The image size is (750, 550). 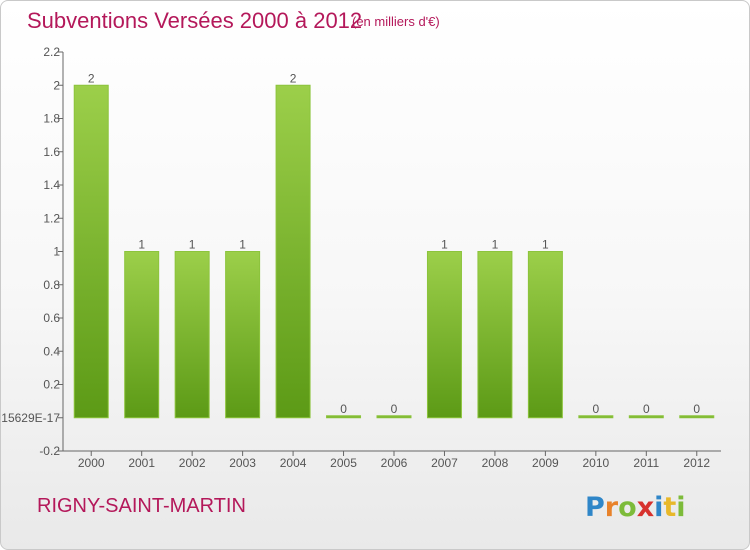 I want to click on bar-2008, so click(x=495, y=335).